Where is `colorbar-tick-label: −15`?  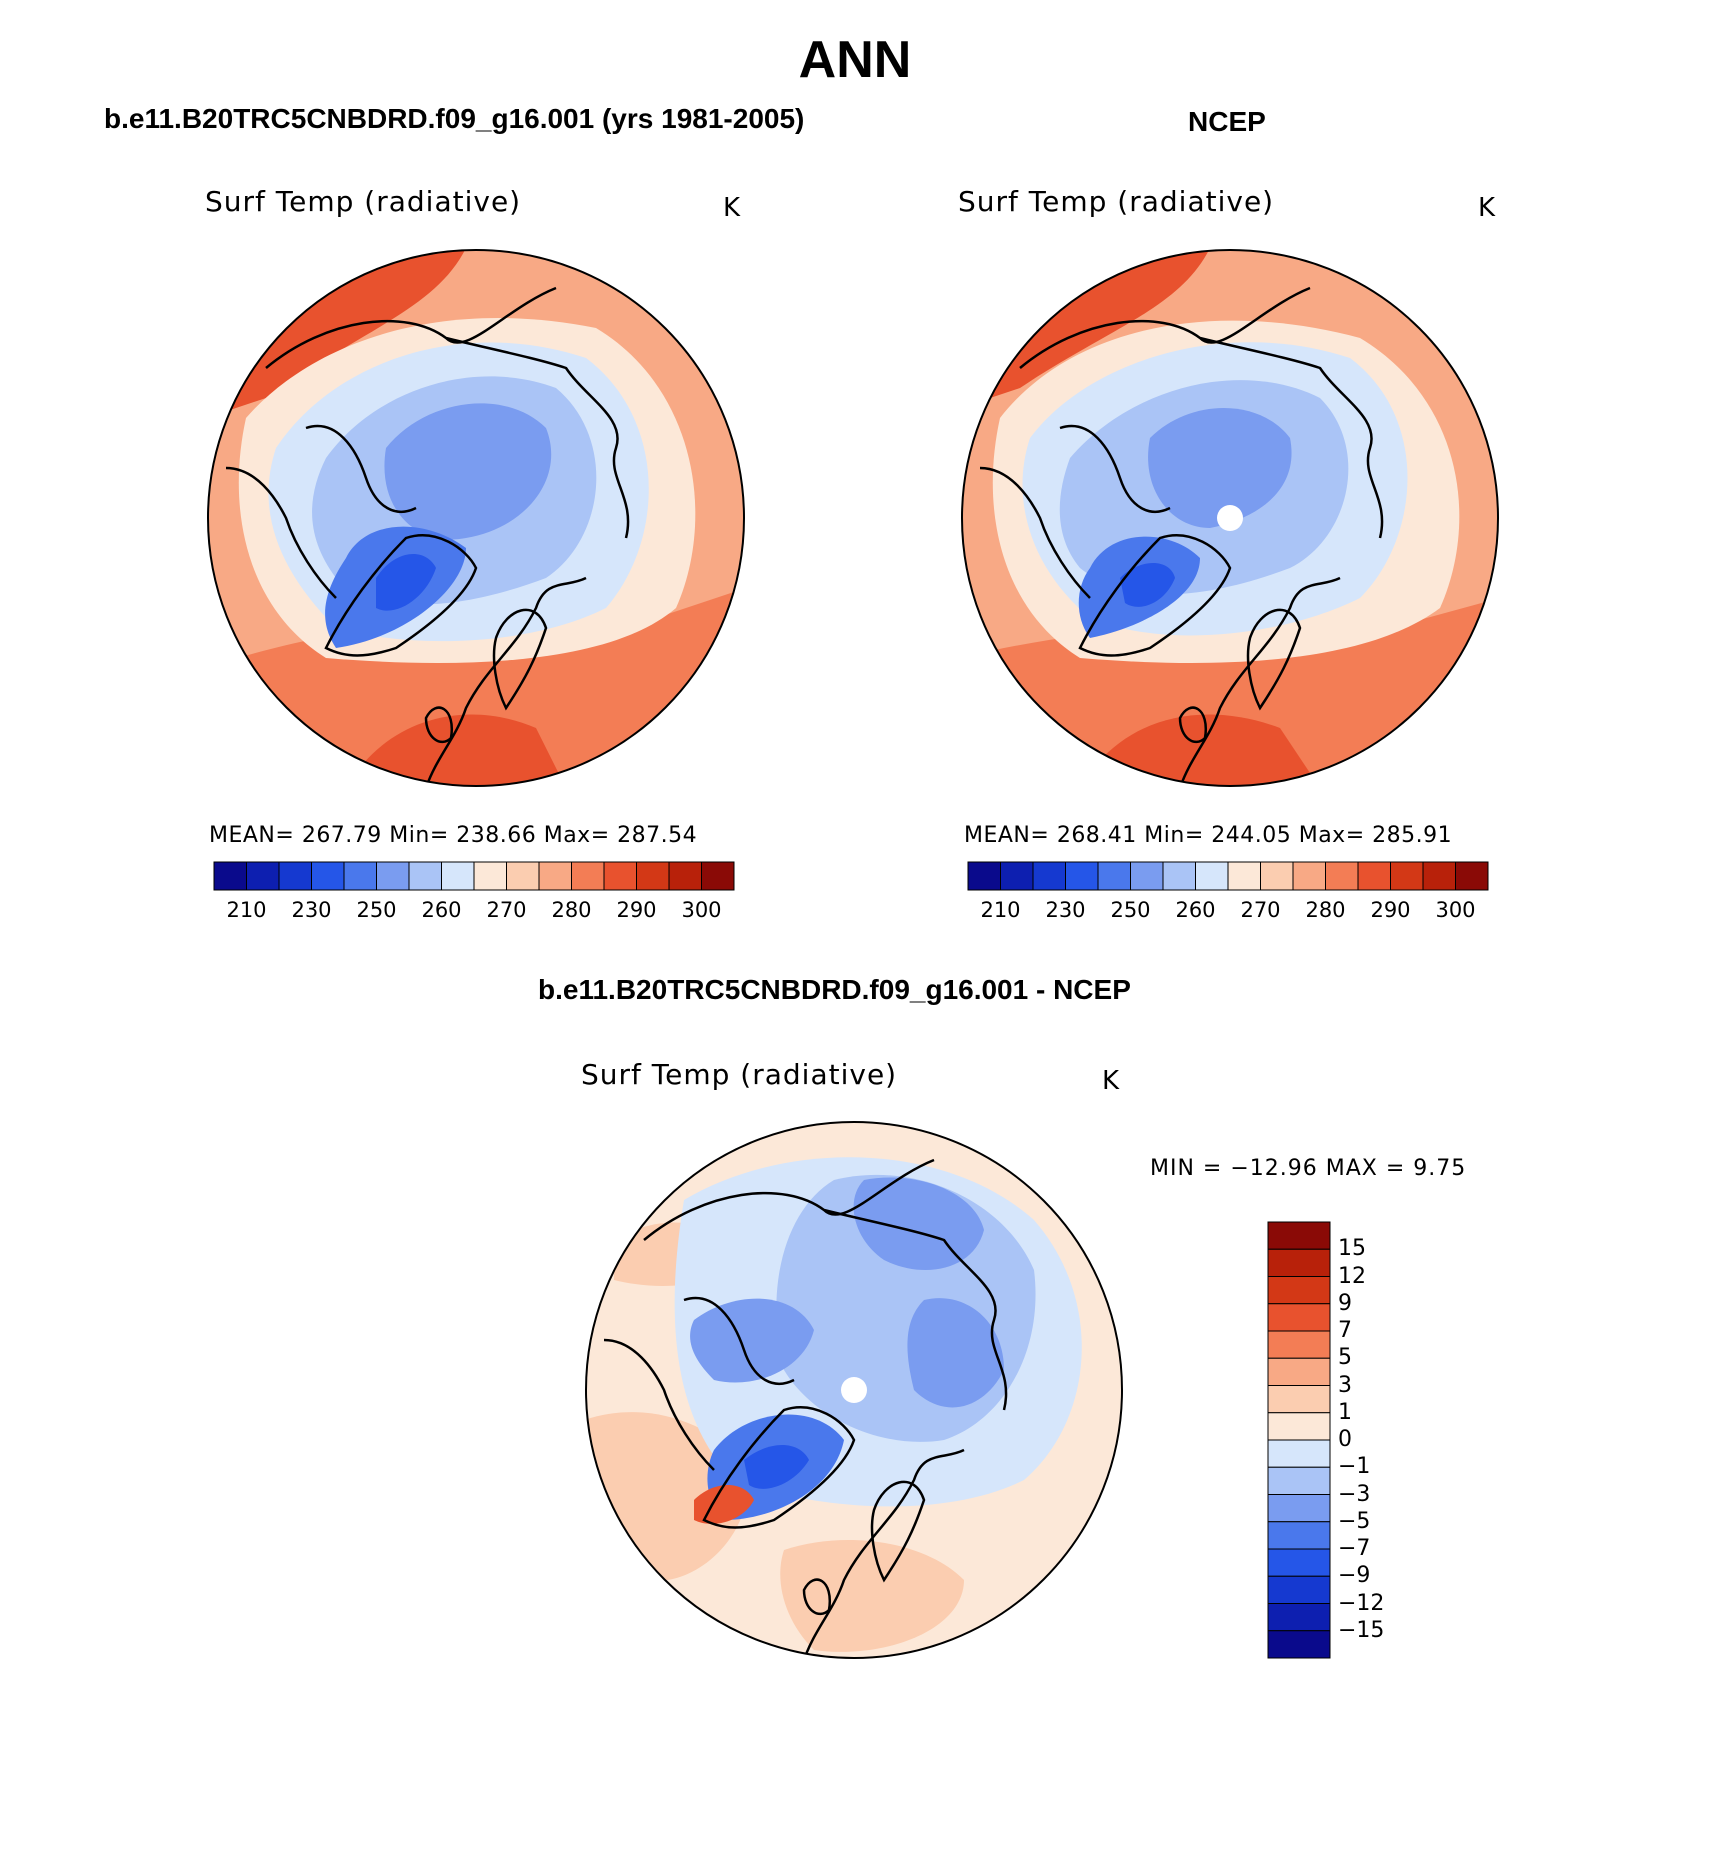 colorbar-tick-label: −15 is located at coordinates (1361, 1630).